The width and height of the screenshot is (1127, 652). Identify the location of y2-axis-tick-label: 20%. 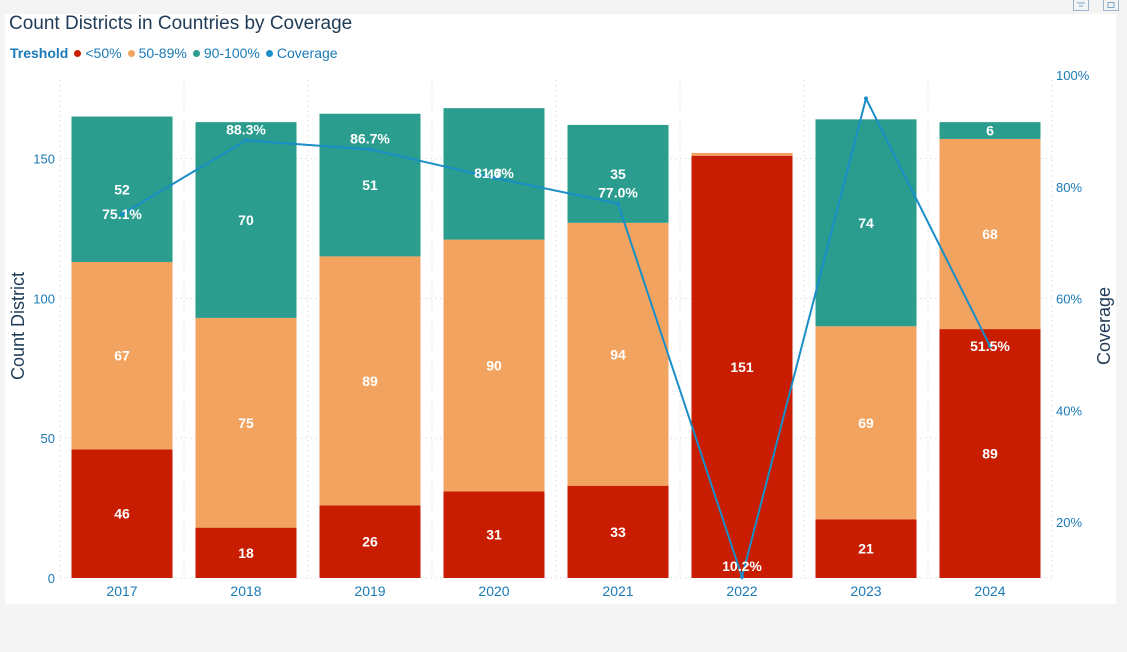
(1069, 522).